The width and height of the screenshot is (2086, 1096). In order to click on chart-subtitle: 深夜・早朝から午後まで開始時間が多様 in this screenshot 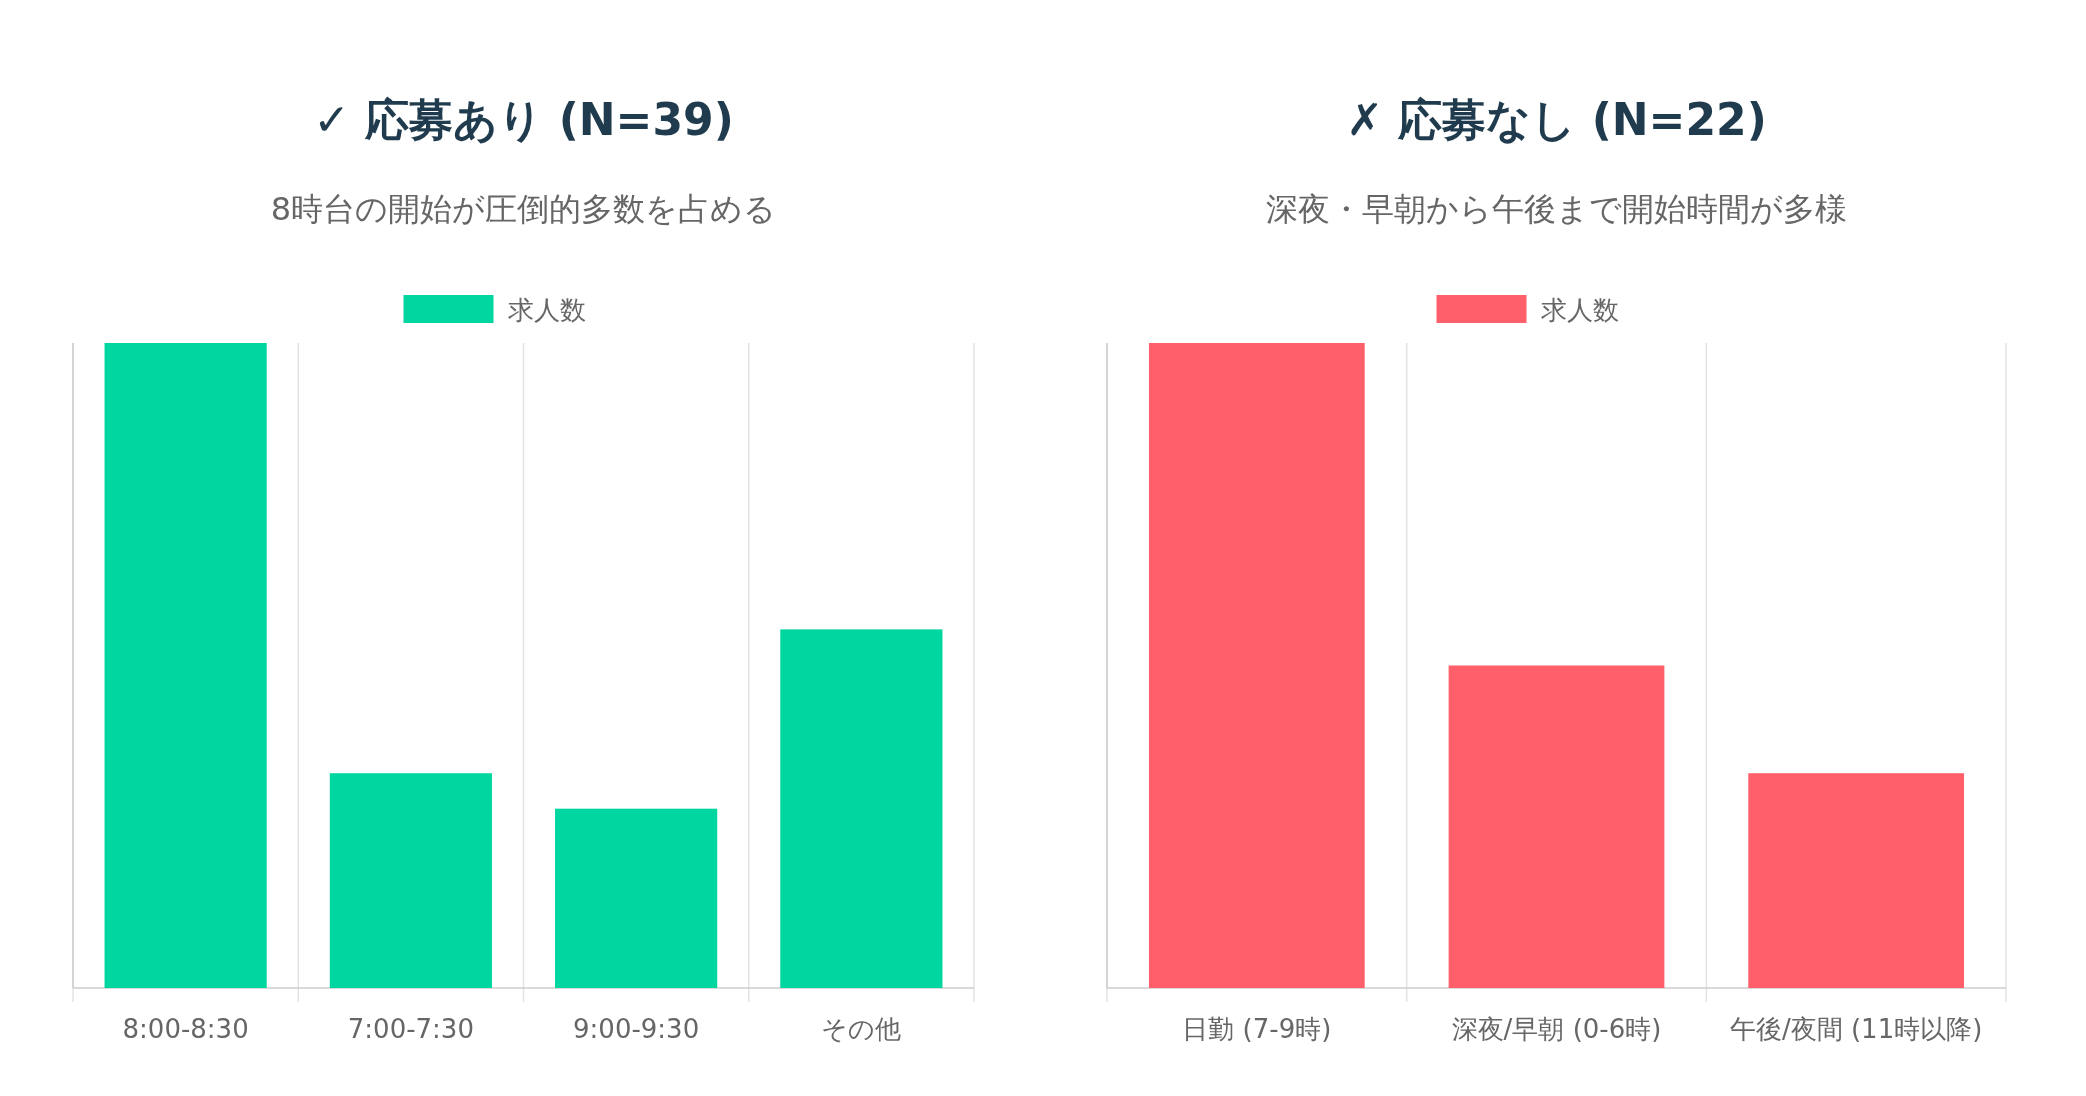, I will do `click(1556, 209)`.